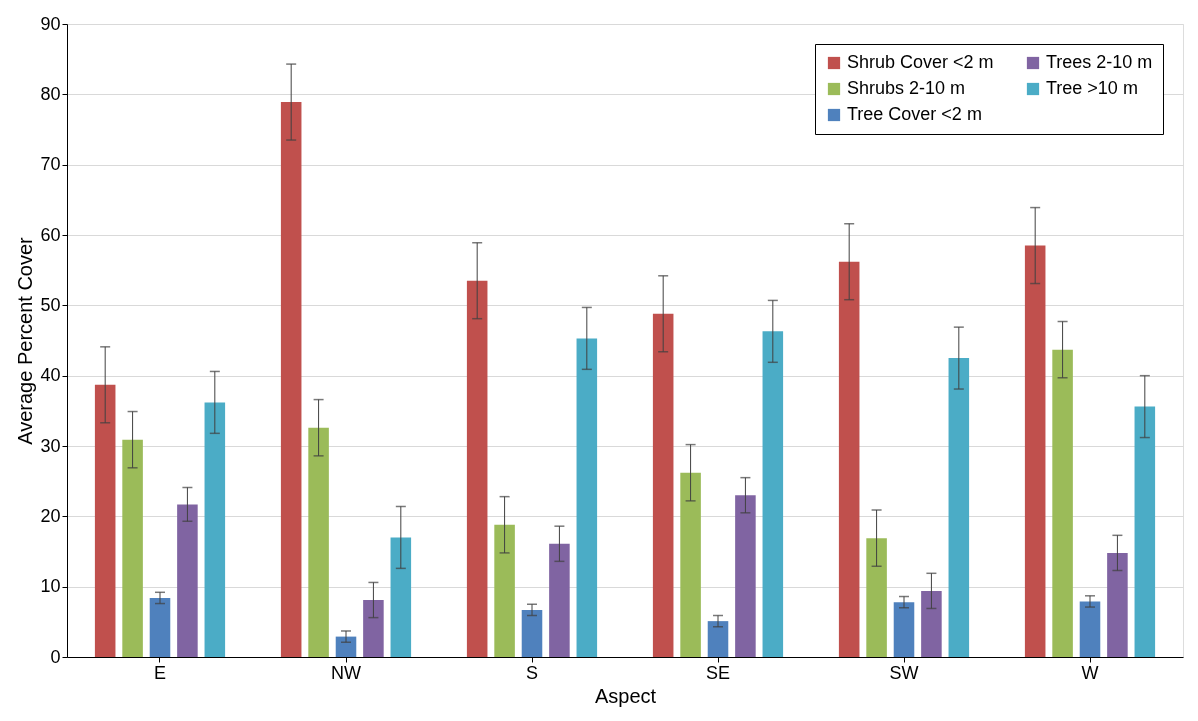  I want to click on y-tick-label: 0, so click(55, 656).